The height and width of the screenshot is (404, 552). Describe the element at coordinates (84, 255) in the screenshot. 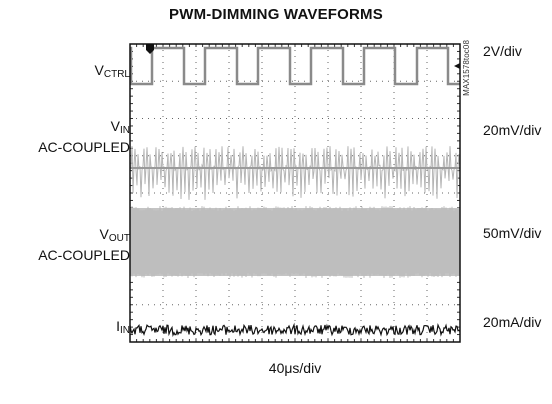

I see `label-vout-note: AC-COUPLED` at that location.